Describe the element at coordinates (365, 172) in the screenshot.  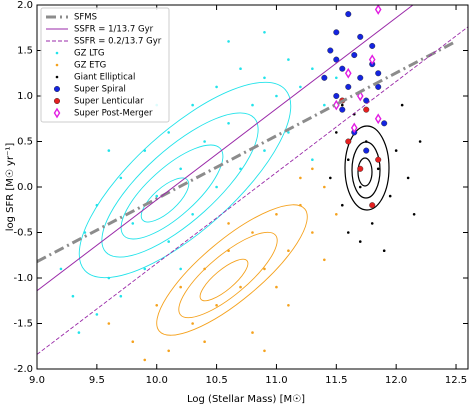
I see `elliptical-contour` at that location.